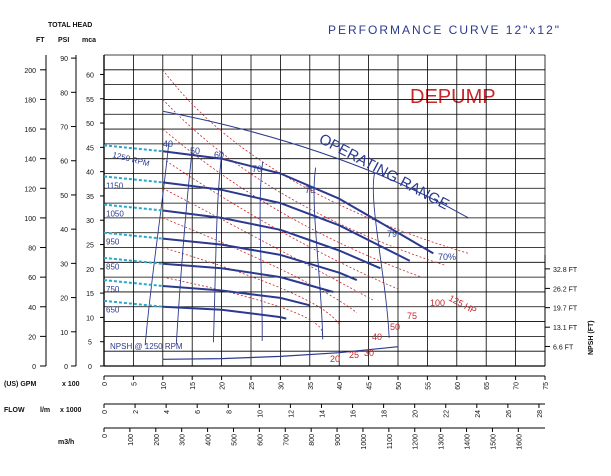 The image size is (611, 476). What do you see at coordinates (64, 196) in the screenshot?
I see `psi-tick-label: 50` at bounding box center [64, 196].